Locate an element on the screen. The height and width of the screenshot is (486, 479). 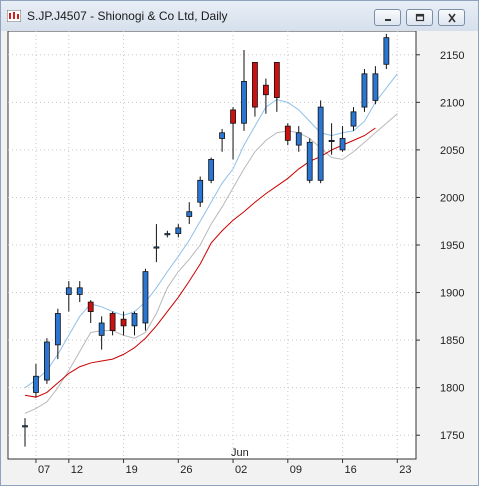
y-tick-label: 1850 is located at coordinates (452, 341).